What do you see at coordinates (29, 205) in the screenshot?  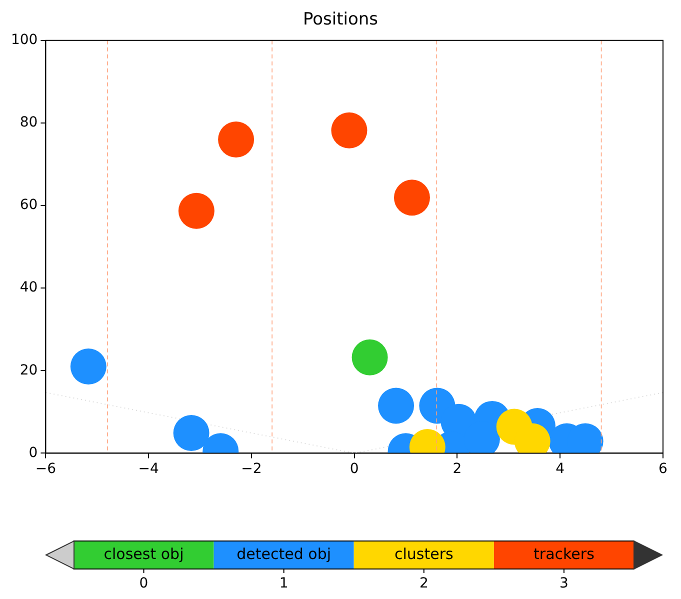 I see `y-tick-label: 60` at bounding box center [29, 205].